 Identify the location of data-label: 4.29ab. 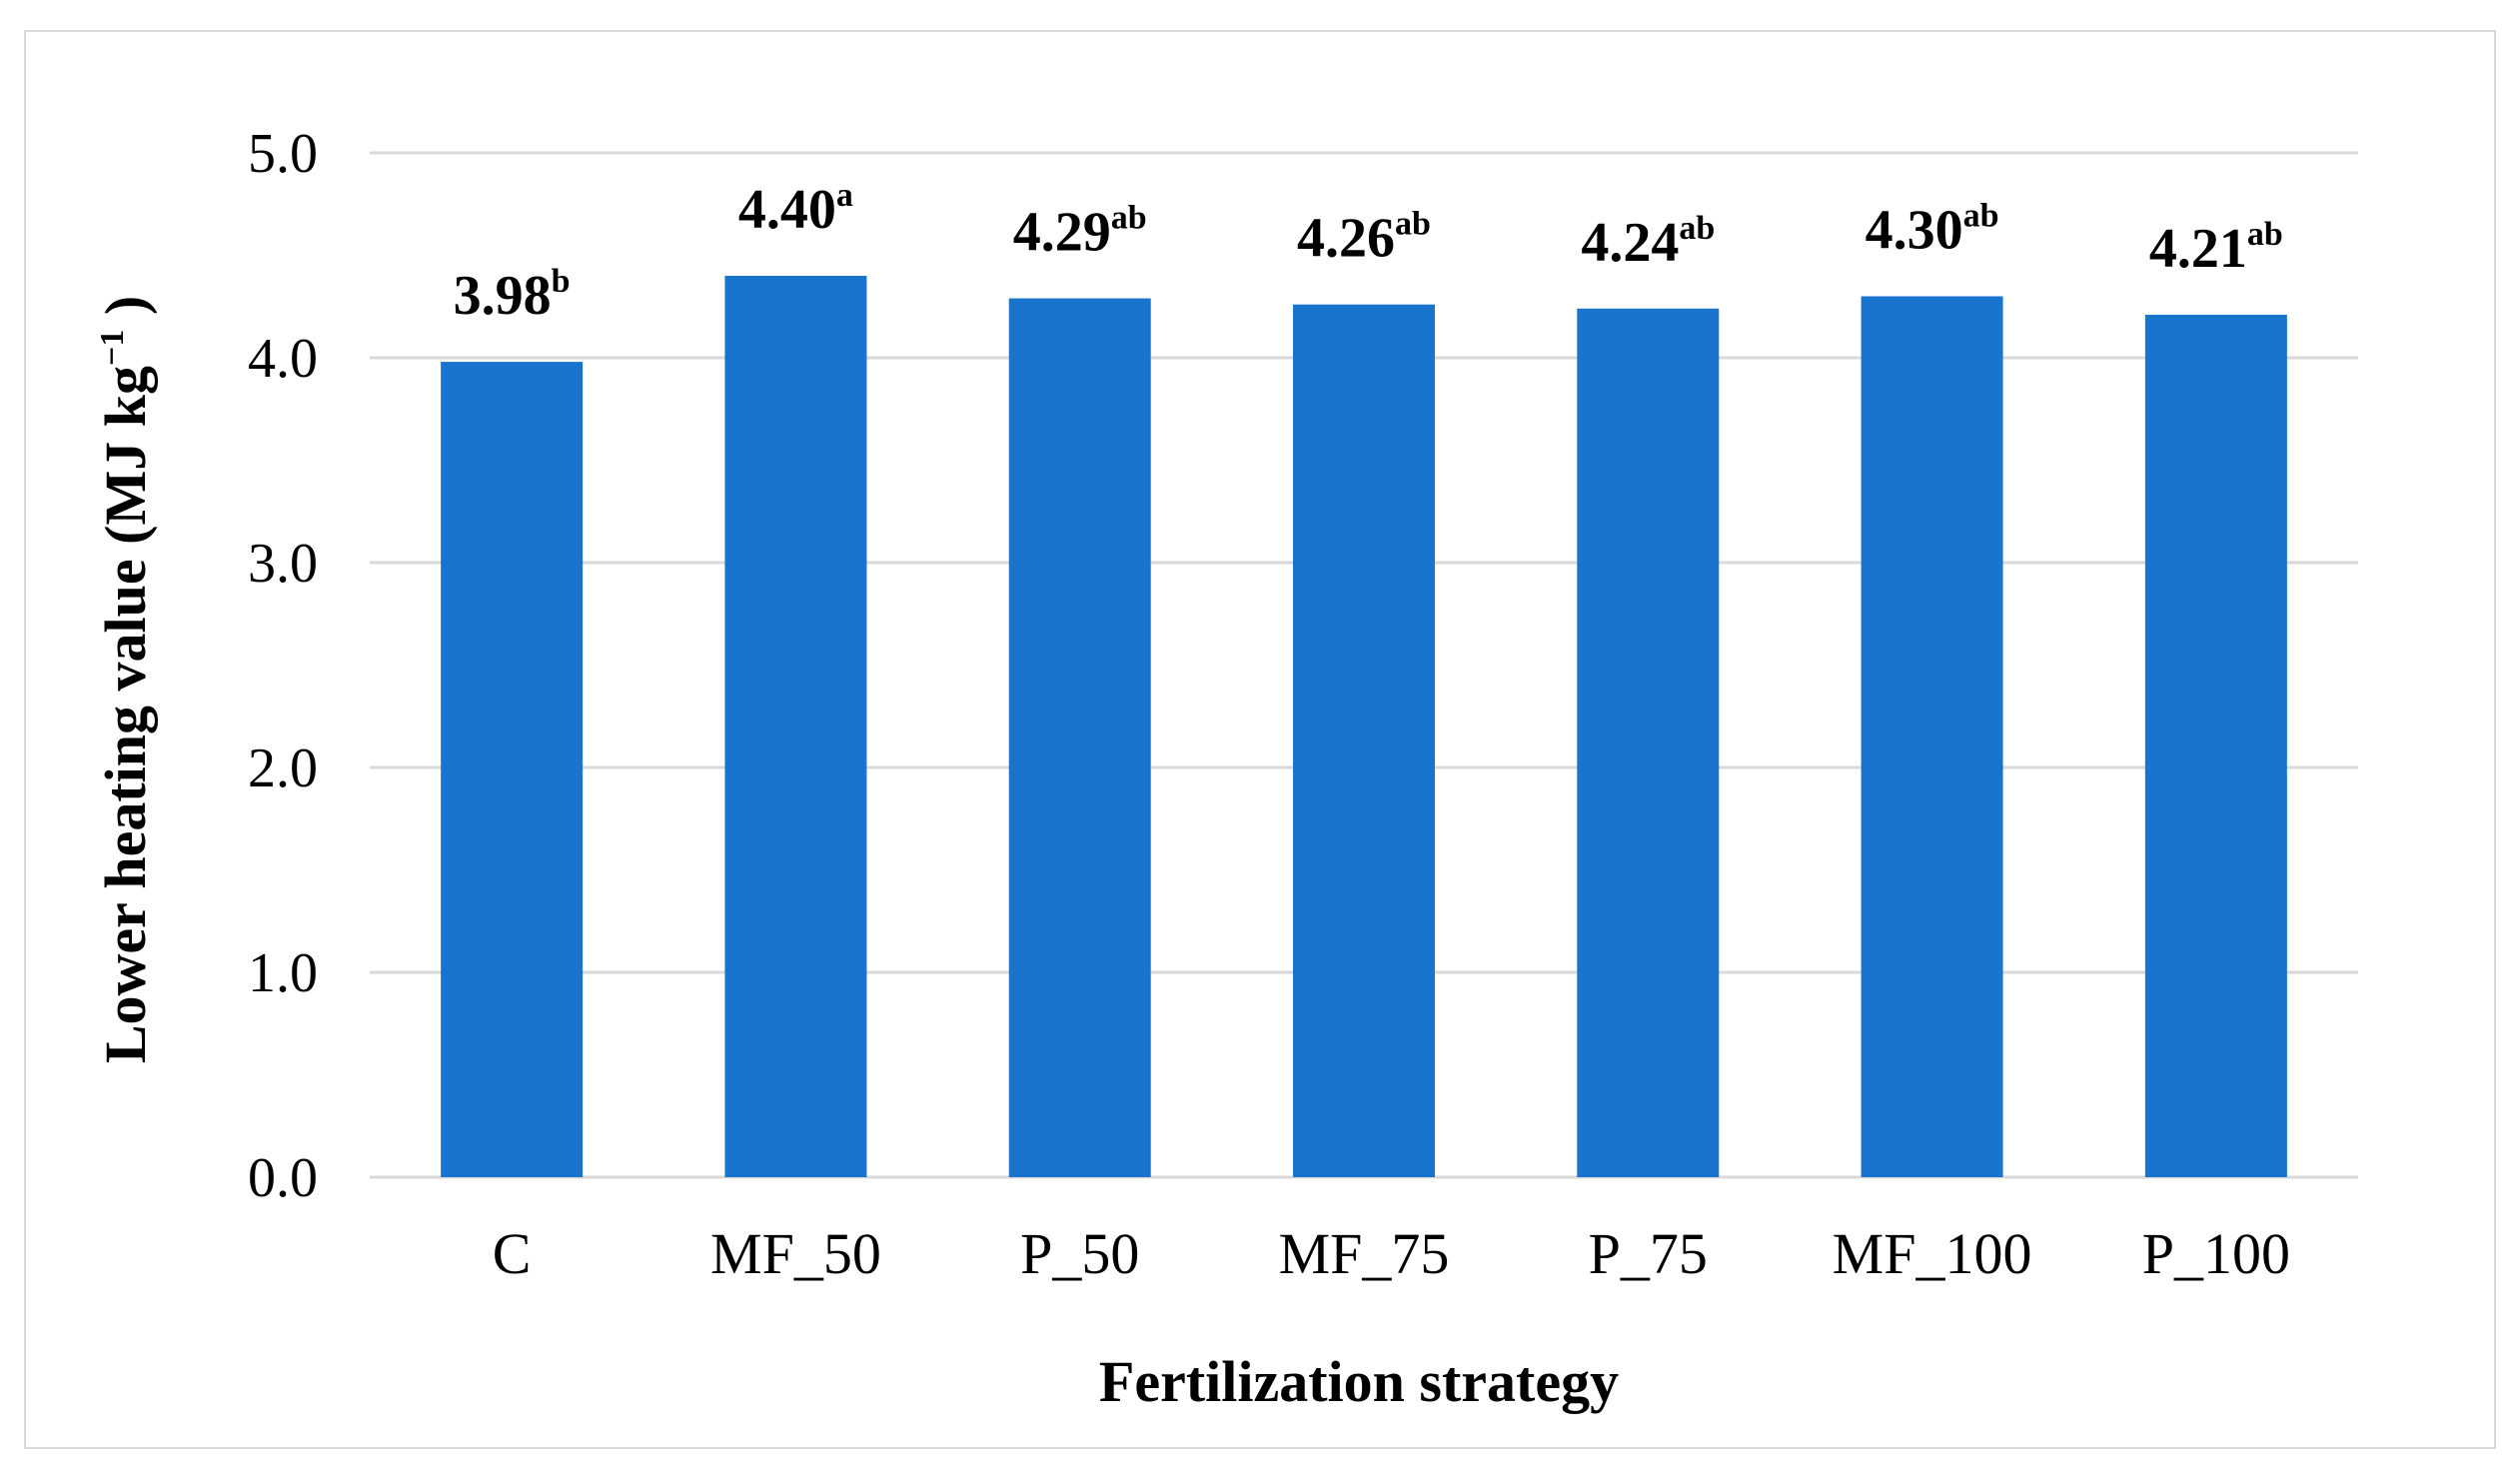
(1080, 232).